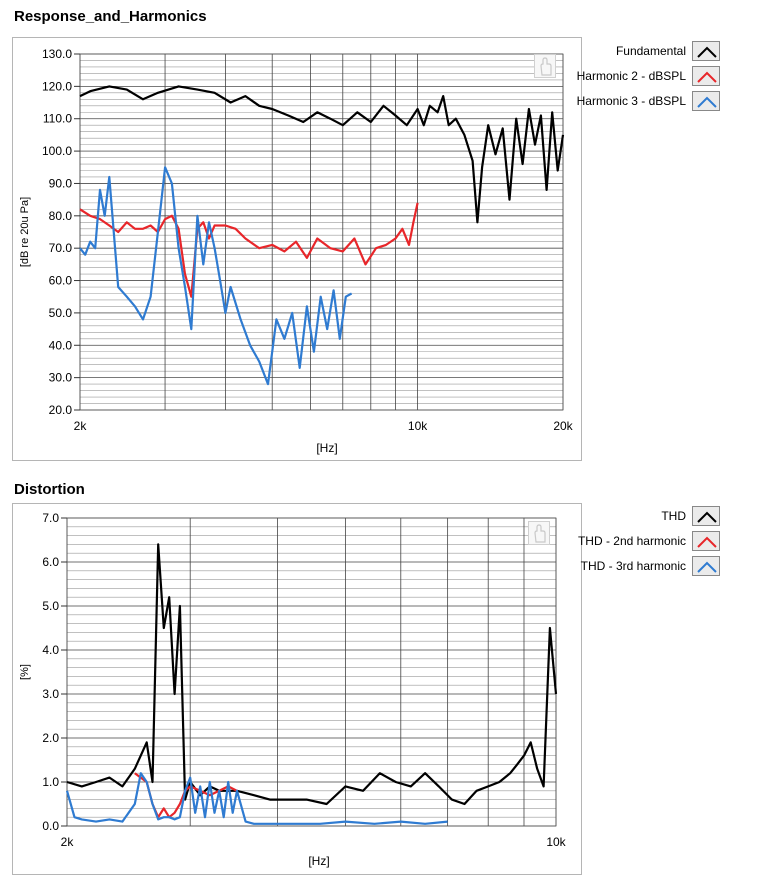  What do you see at coordinates (50, 562) in the screenshot?
I see `y-tick-label: 6.0` at bounding box center [50, 562].